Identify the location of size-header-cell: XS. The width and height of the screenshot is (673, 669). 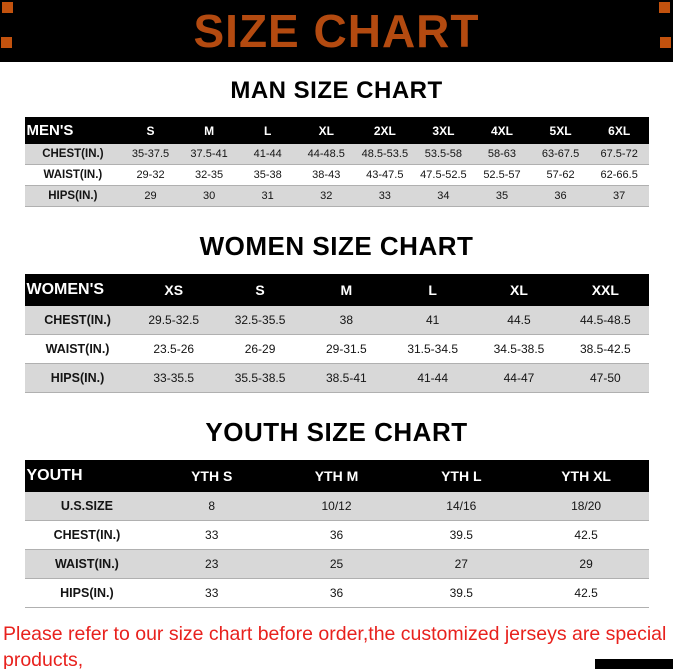
(173, 290).